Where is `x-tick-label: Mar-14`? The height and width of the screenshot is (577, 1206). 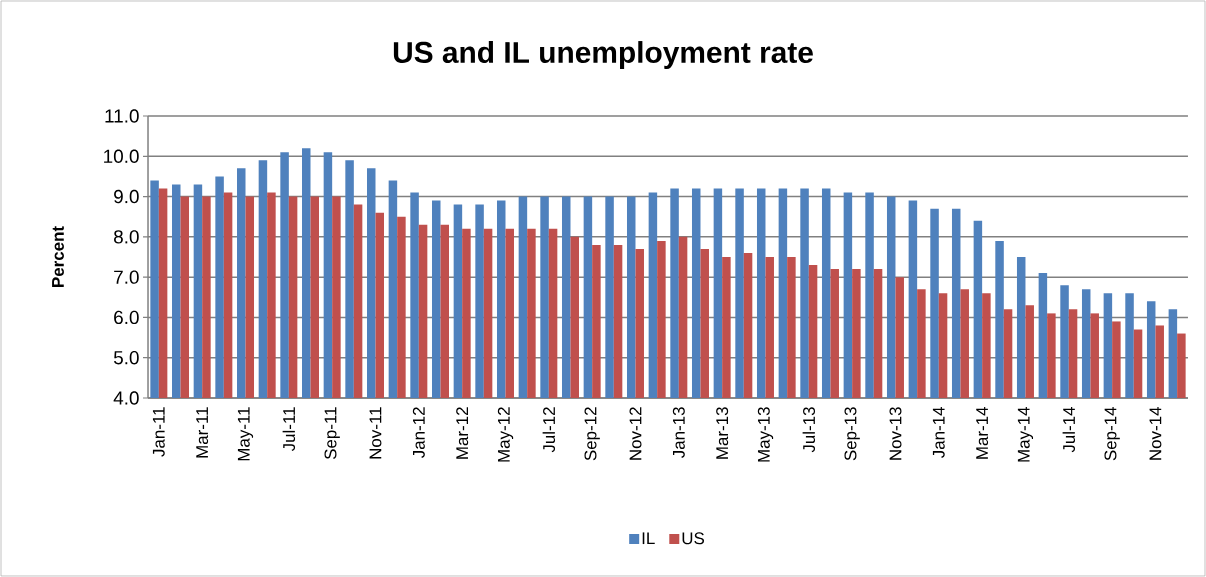
x-tick-label: Mar-14 is located at coordinates (982, 433).